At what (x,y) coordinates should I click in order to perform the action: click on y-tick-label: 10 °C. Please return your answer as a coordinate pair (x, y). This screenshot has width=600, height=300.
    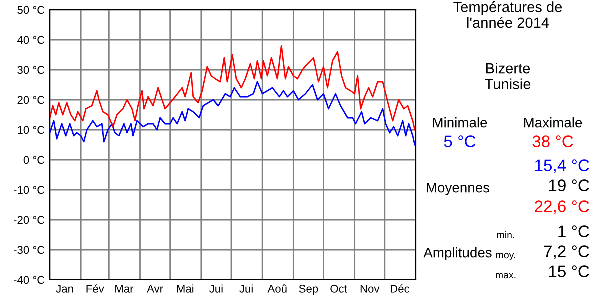
    Looking at the image, I should click on (31, 130).